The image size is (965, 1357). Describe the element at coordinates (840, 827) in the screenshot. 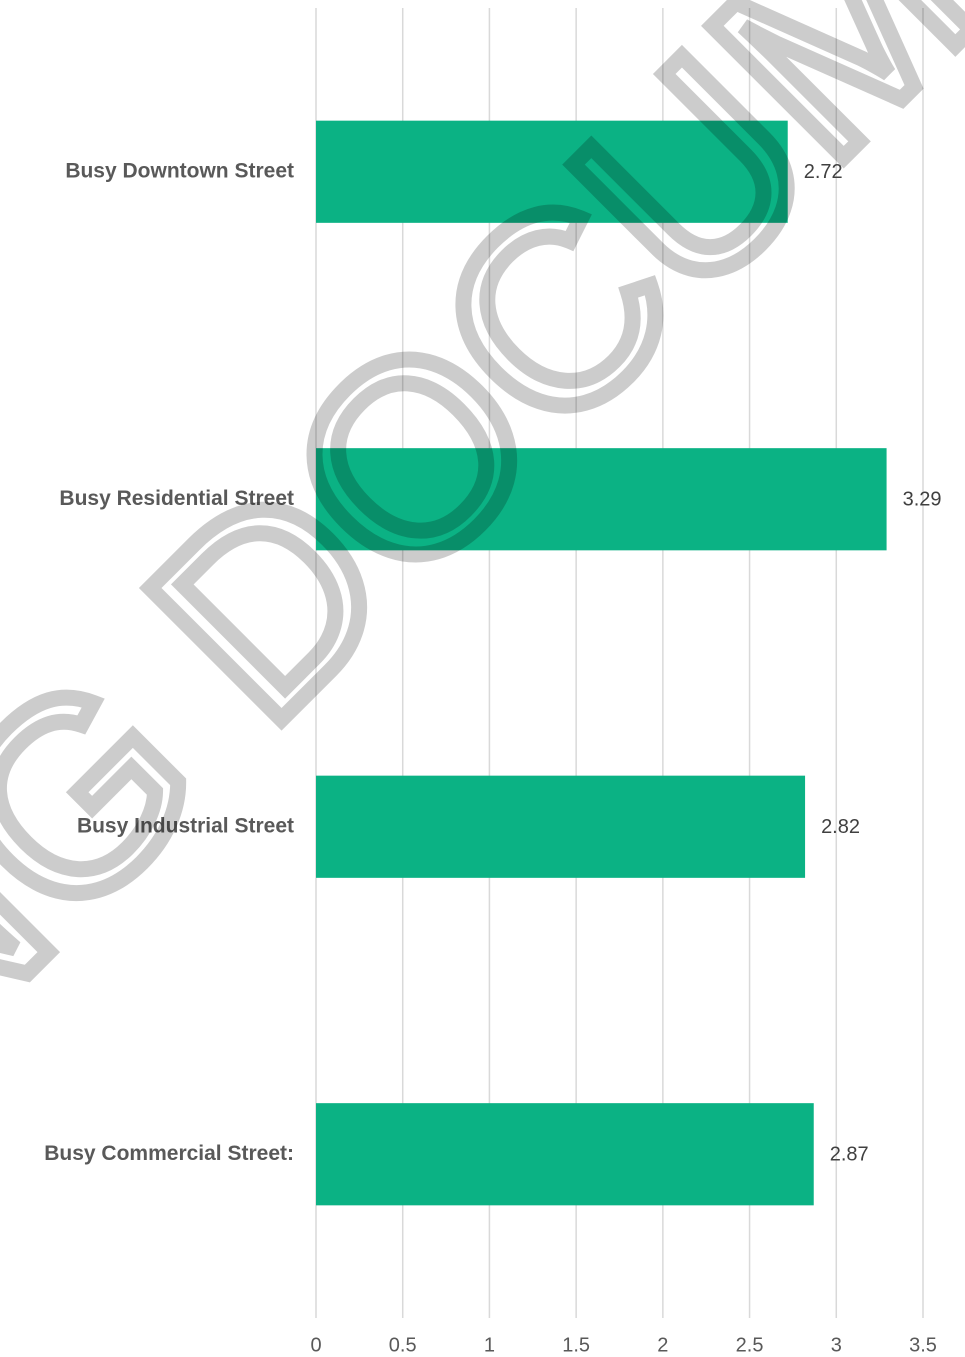

I see `data-label: 2.82` at that location.